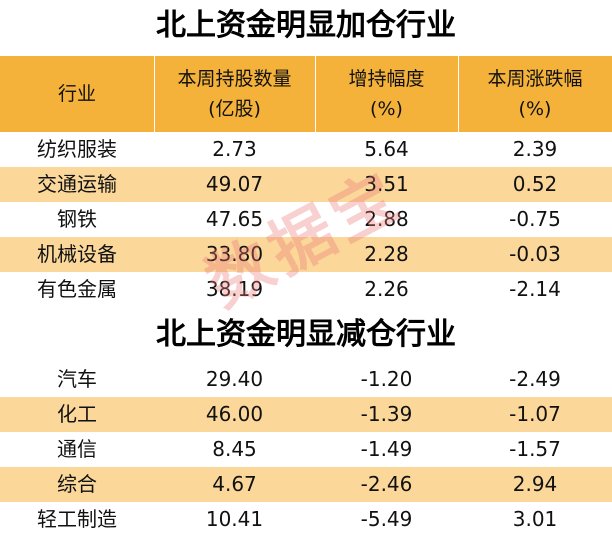 The width and height of the screenshot is (612, 539). What do you see at coordinates (306, 289) in the screenshot?
I see `table-row: 有色金属 38.19 2.26 -2.14` at bounding box center [306, 289].